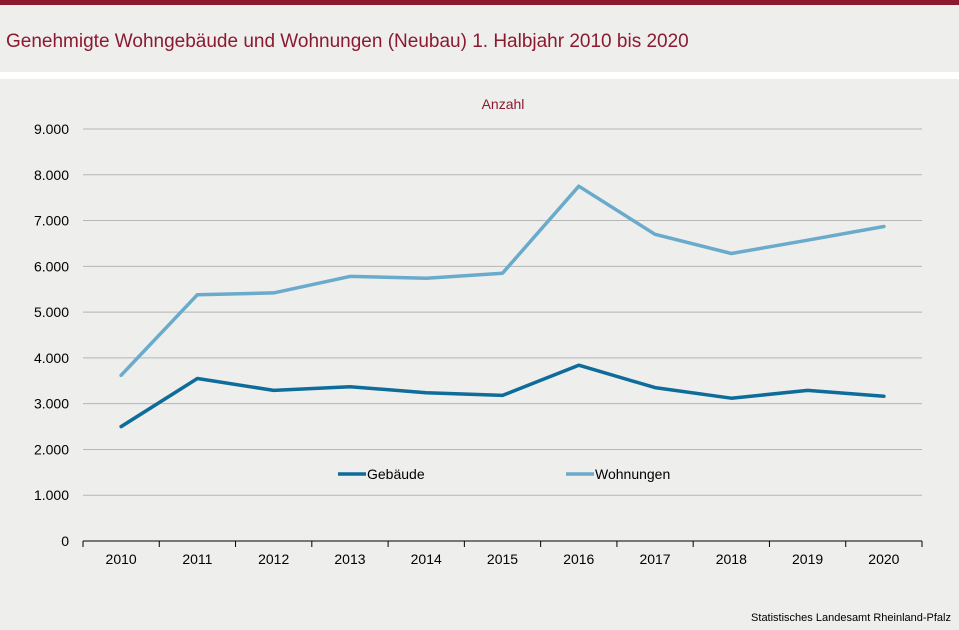 Image resolution: width=959 pixels, height=630 pixels. I want to click on y-tick-label: 5.000, so click(51, 312).